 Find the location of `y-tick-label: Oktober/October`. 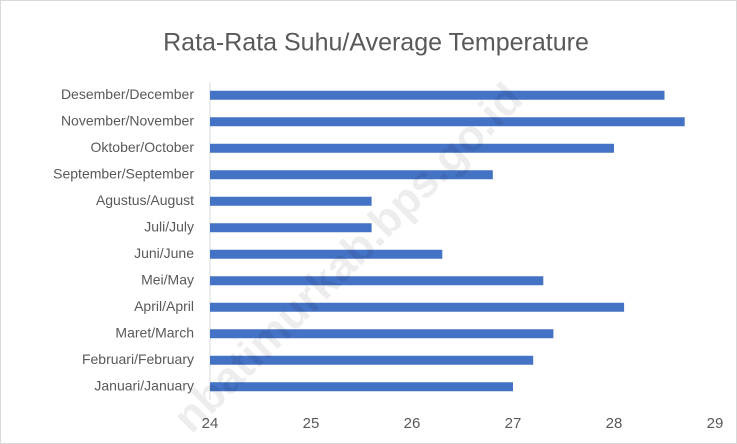

y-tick-label: Oktober/October is located at coordinates (143, 147).